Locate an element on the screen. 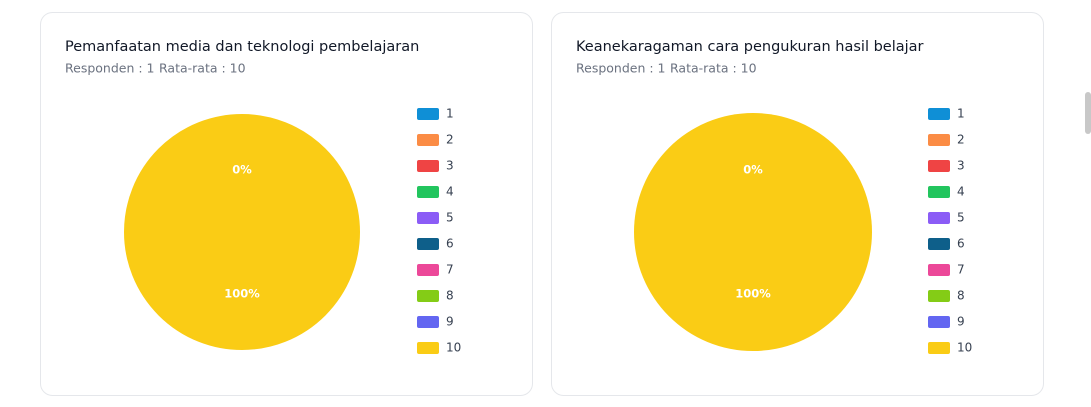  scrollbar is located at coordinates (1088, 113).